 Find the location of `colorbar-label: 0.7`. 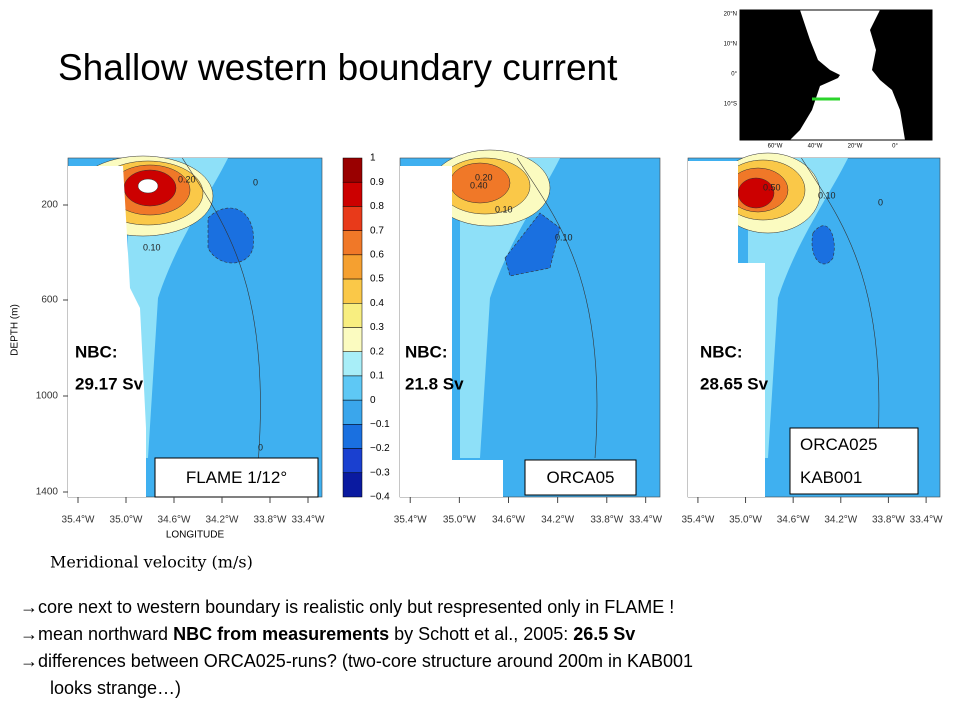

colorbar-label: 0.7 is located at coordinates (377, 230).